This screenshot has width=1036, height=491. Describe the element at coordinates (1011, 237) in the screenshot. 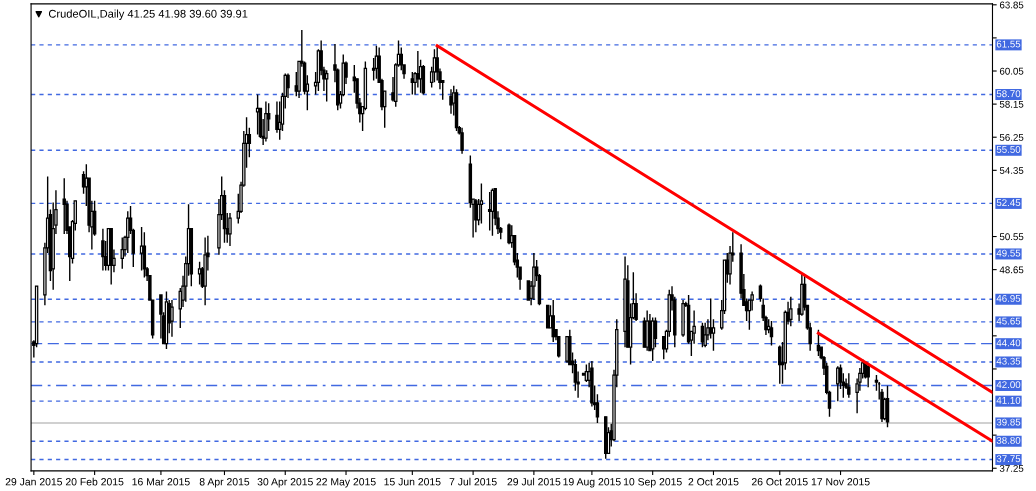

I see `y-tick-label: 50.55` at that location.